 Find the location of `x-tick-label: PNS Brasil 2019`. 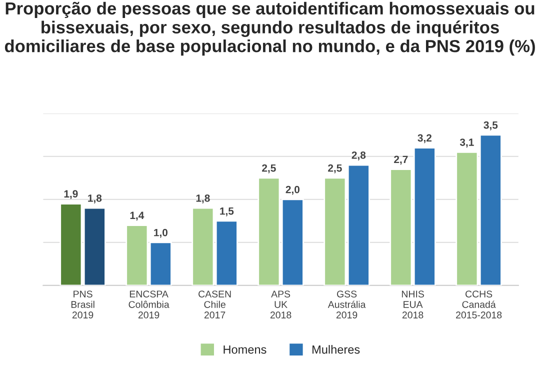

x-tick-label: PNS Brasil 2019 is located at coordinates (82, 304).